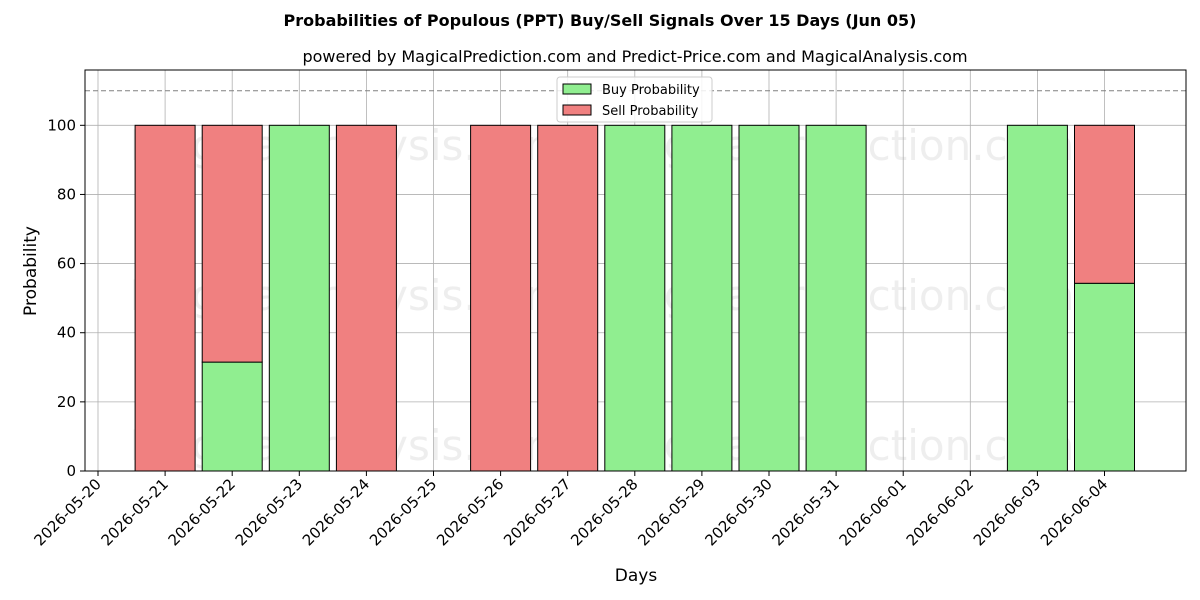  Describe the element at coordinates (1074, 512) in the screenshot. I see `x-tick-label: 2026-06-04` at that location.